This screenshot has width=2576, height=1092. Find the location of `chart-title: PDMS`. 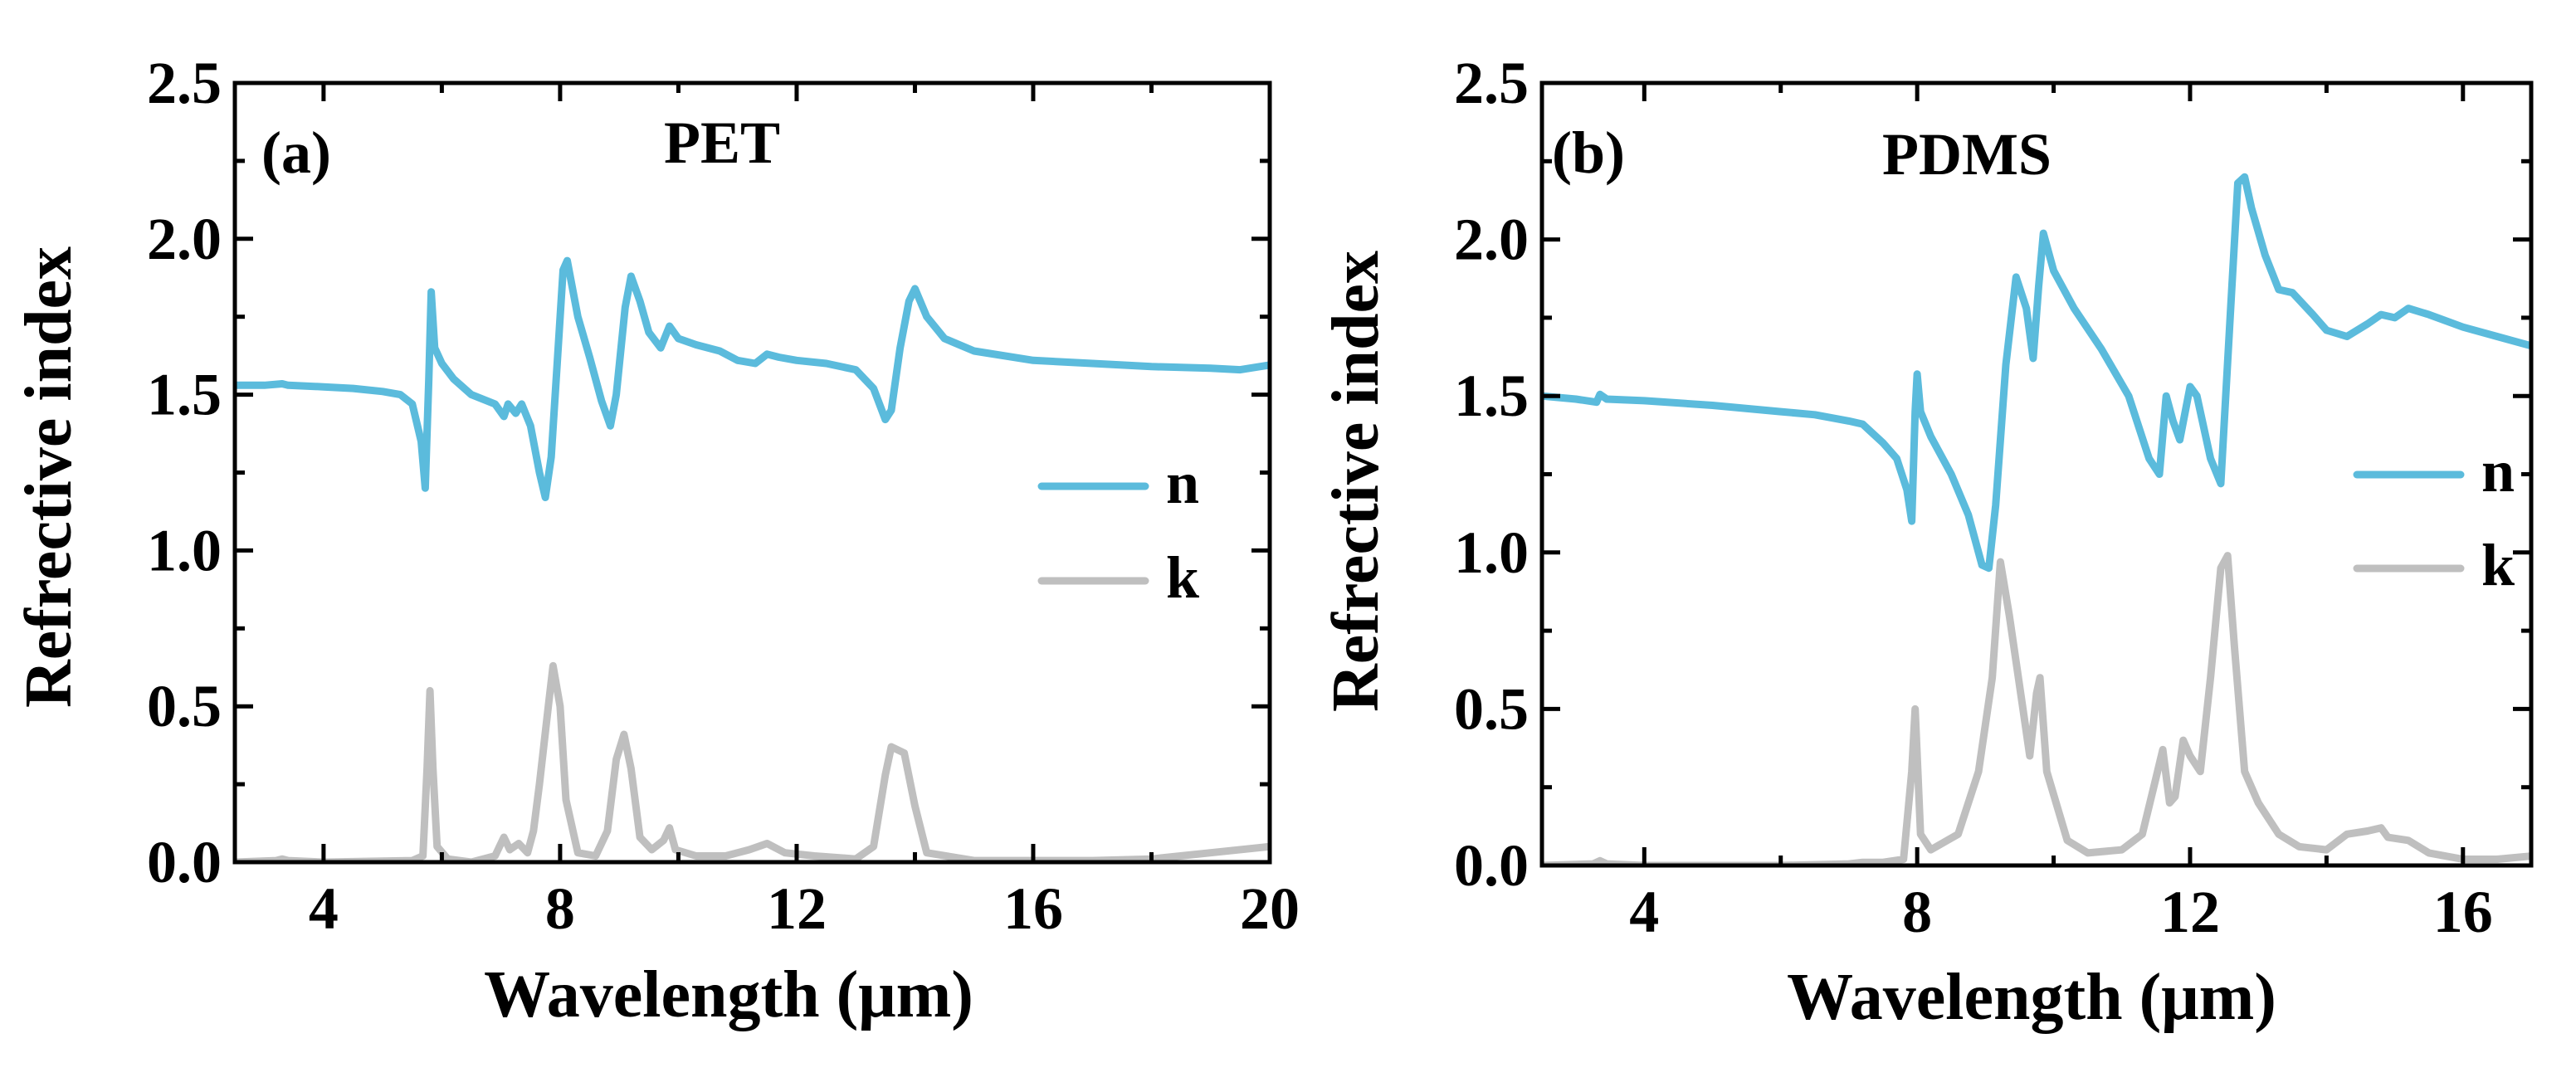

chart-title: PDMS is located at coordinates (1967, 154).